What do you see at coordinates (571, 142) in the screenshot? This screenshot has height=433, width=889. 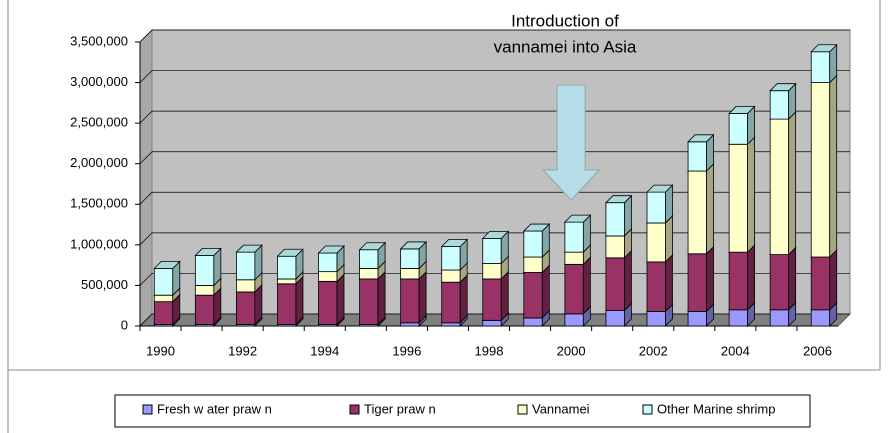 I see `annotation-arrow` at bounding box center [571, 142].